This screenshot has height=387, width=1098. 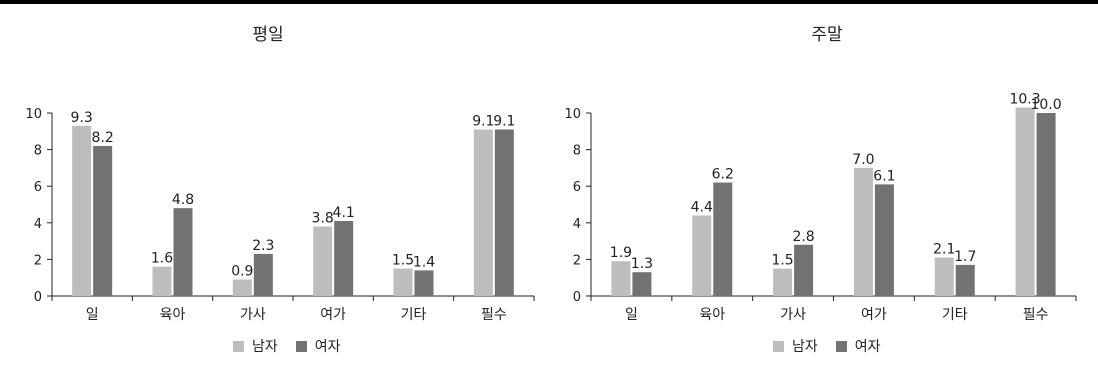 I want to click on chart-title-weekday: 평일, so click(x=268, y=35).